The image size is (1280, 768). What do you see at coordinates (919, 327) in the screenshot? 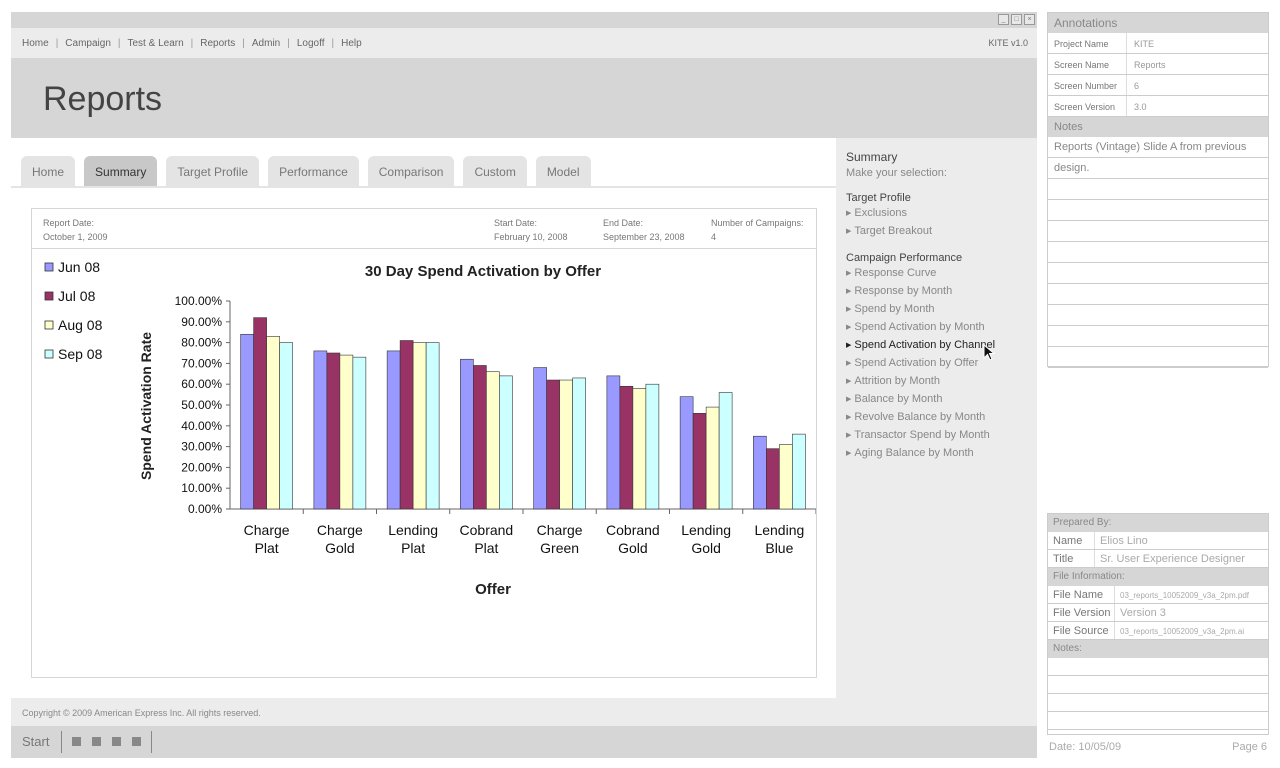
I see `report-link-label: Spend Activation by Month` at bounding box center [919, 327].